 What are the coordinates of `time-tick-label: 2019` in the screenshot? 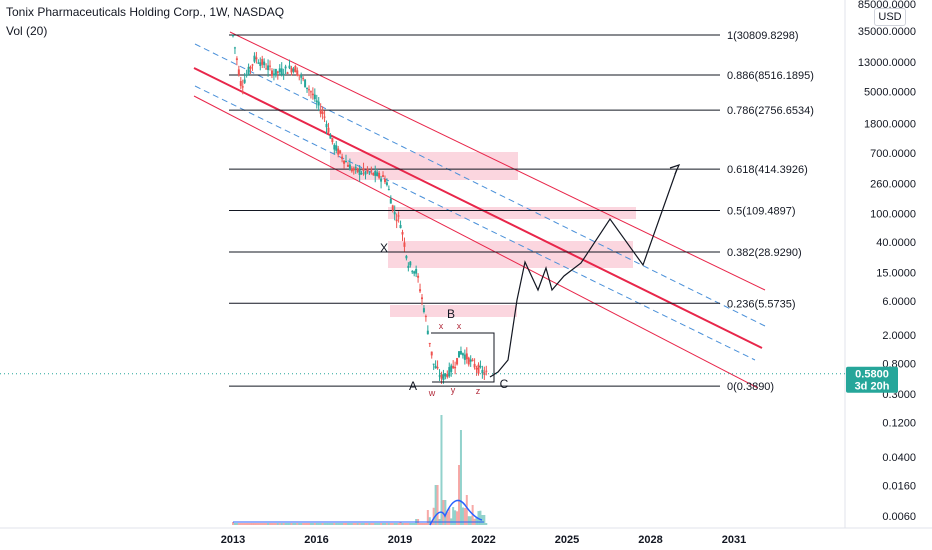 It's located at (400, 540).